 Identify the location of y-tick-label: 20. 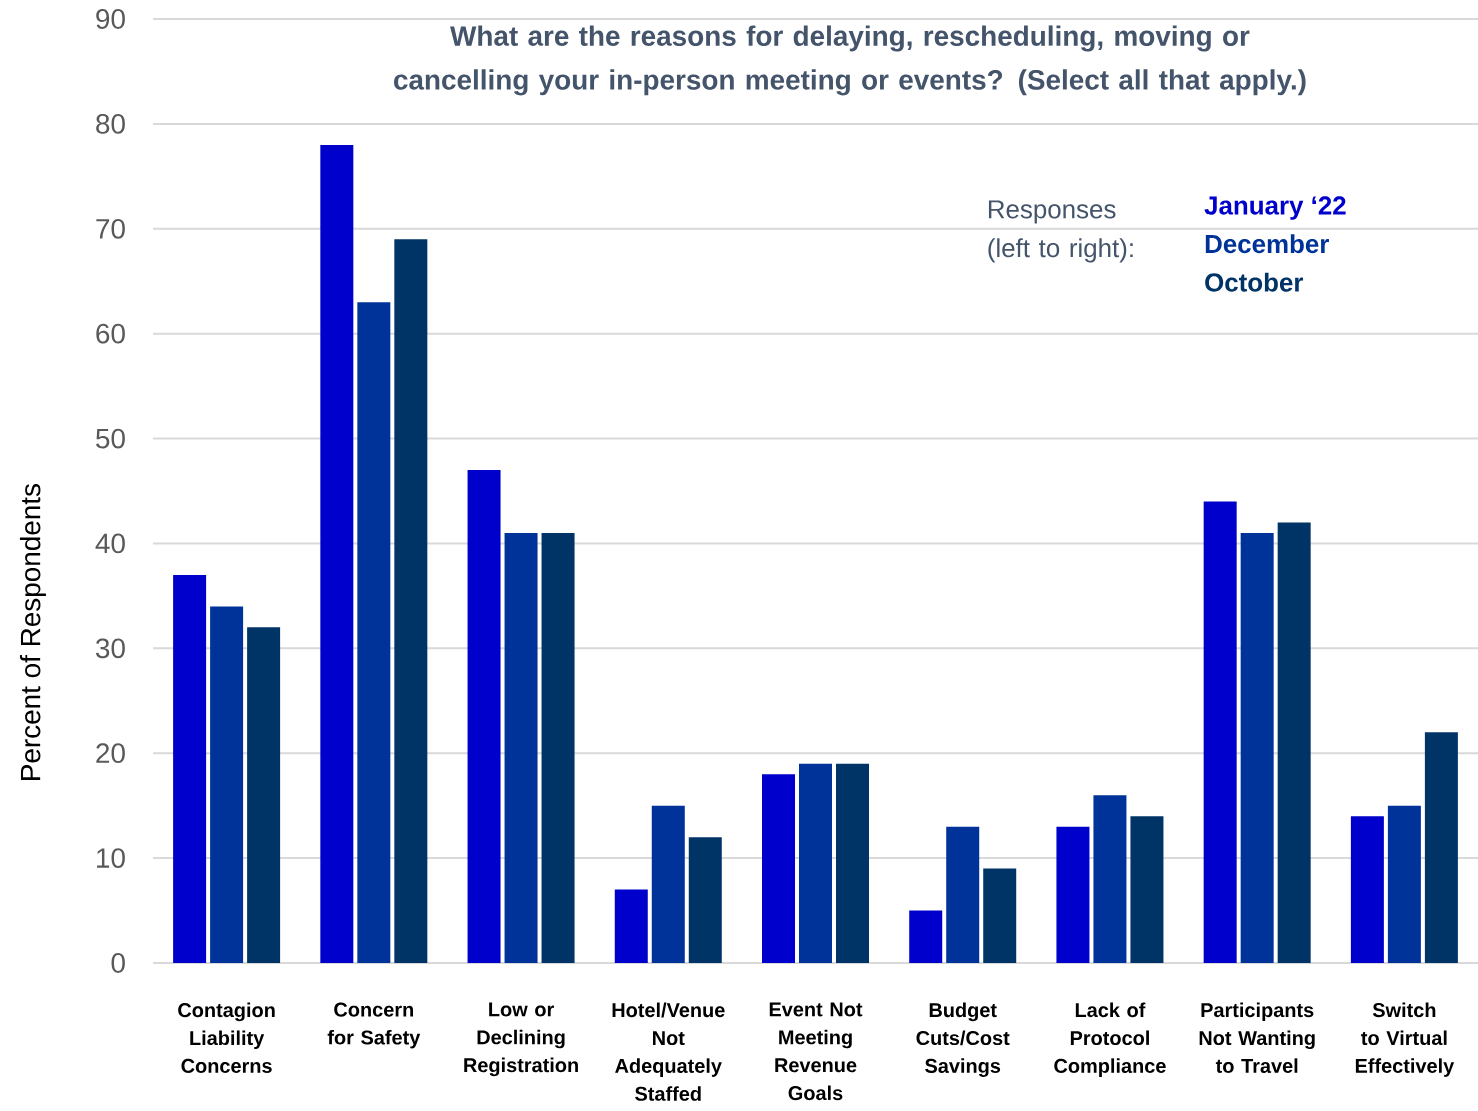
(110, 753).